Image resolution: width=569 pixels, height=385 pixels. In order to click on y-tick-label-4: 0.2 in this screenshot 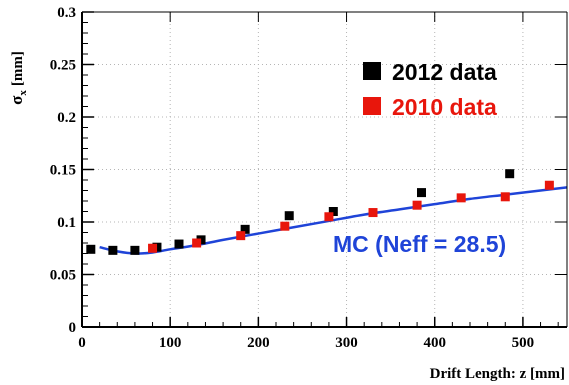, I will do `click(66, 118)`.